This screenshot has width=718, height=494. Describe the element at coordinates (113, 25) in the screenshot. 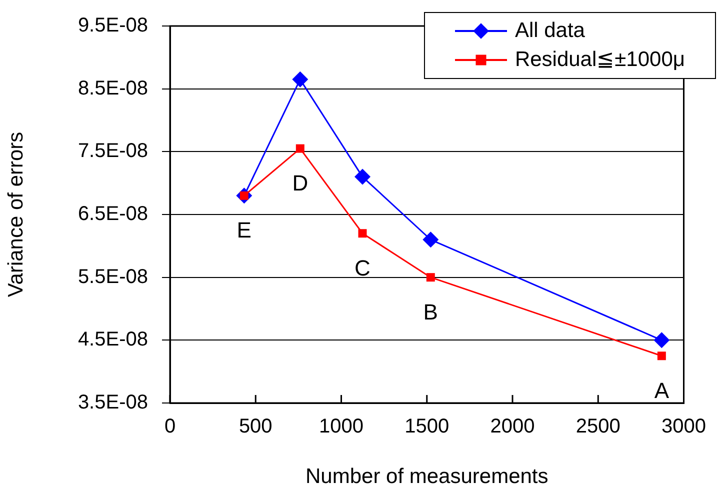

I see `y-tick-label: 9.5E-08` at that location.